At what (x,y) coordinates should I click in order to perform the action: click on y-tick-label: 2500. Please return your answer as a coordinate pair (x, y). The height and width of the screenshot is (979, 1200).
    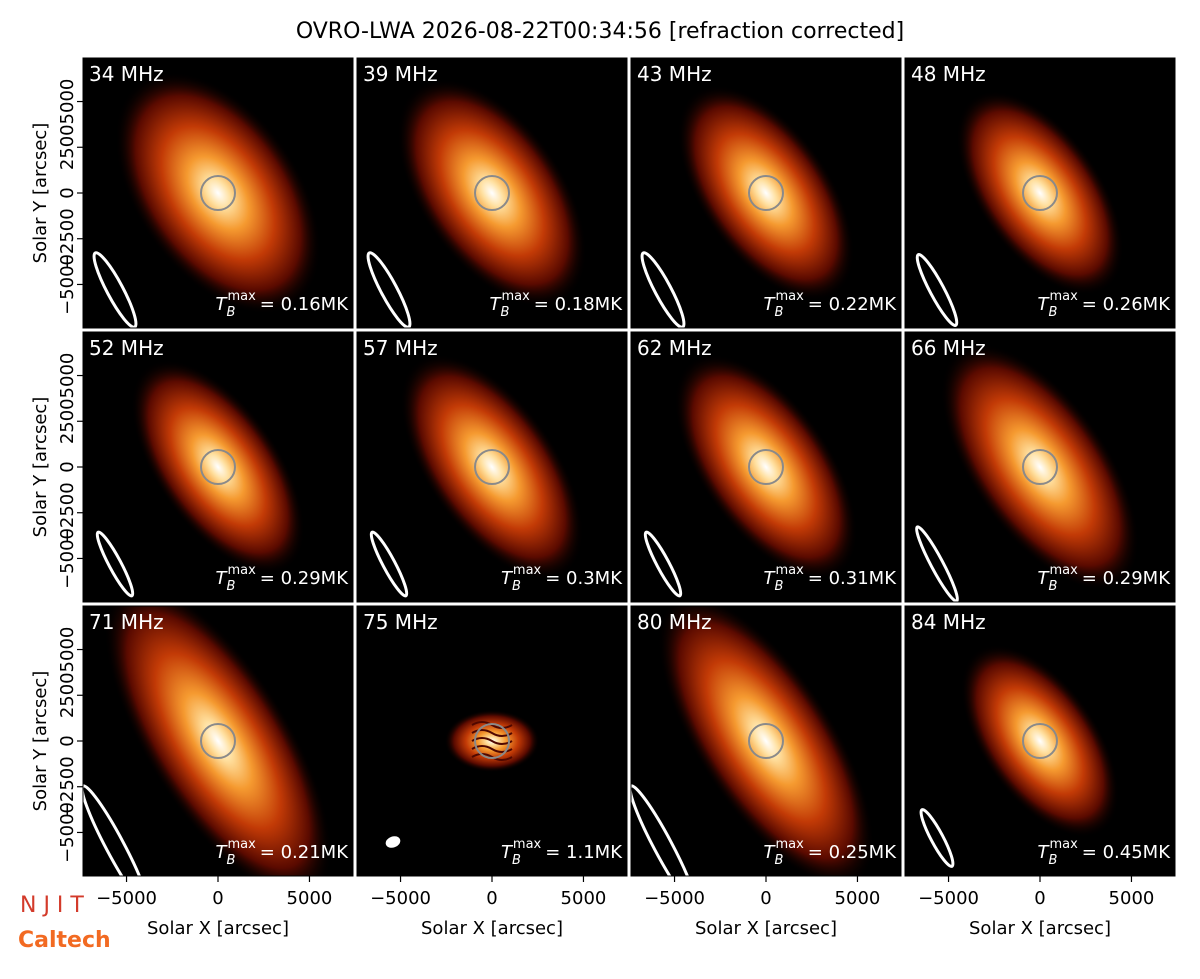
    Looking at the image, I should click on (67, 695).